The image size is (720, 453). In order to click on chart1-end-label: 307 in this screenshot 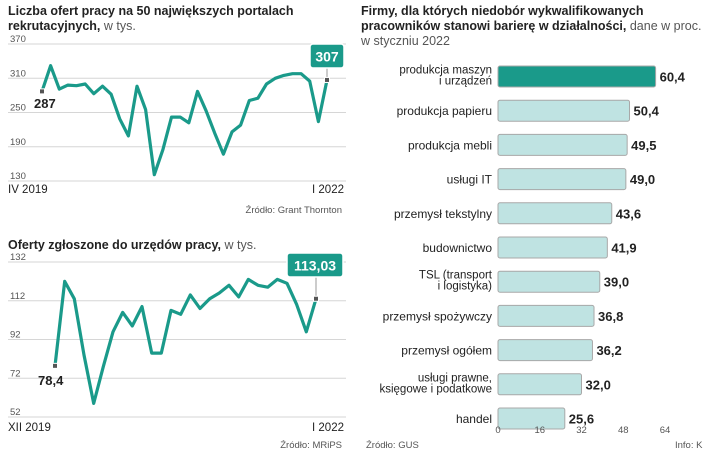, I will do `click(327, 57)`.